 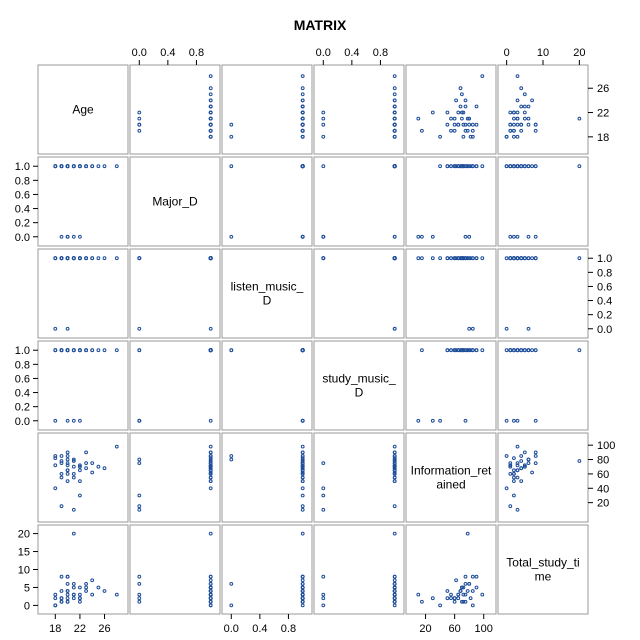 I want to click on tick-label: 0.4, so click(x=259, y=629).